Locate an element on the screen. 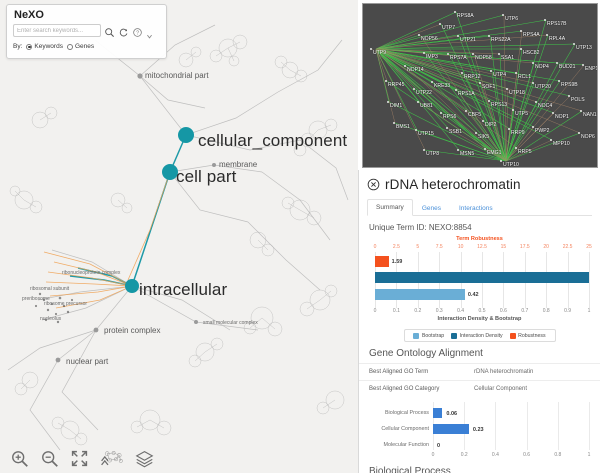 The height and width of the screenshot is (473, 600). zoom-in-icon is located at coordinates (19, 458).